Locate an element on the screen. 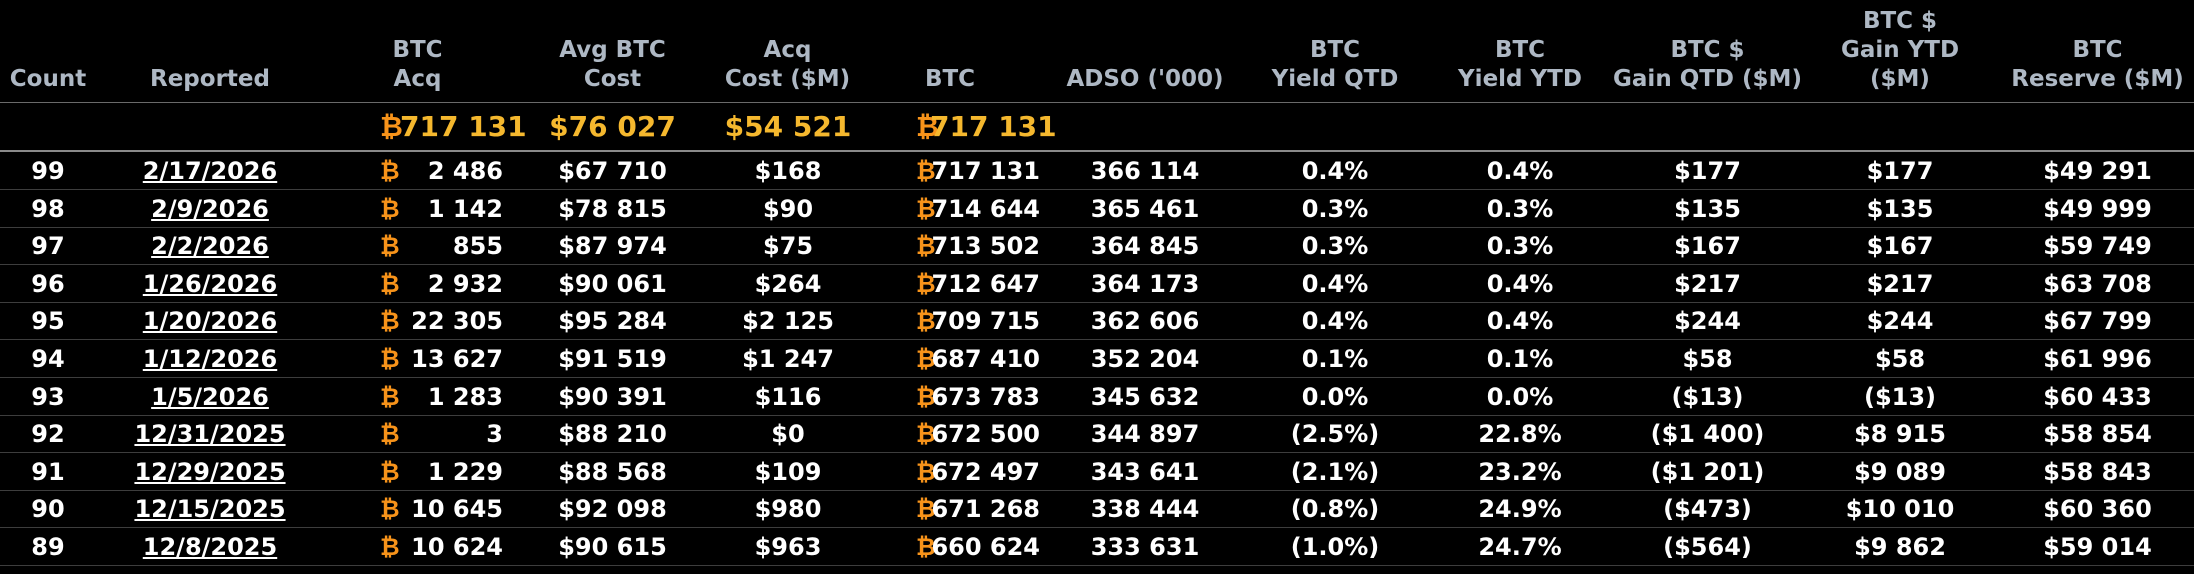 This screenshot has height=574, width=2194. col-header-yield-ytd: BTC Yield YTD is located at coordinates (1520, 64).